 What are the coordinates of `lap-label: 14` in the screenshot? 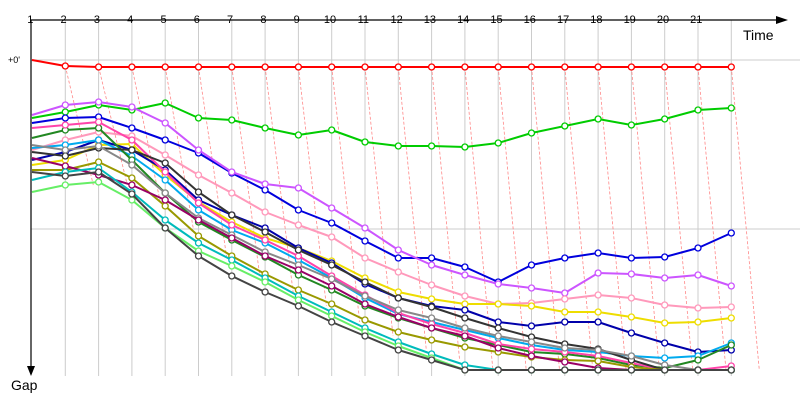 It's located at (463, 20).